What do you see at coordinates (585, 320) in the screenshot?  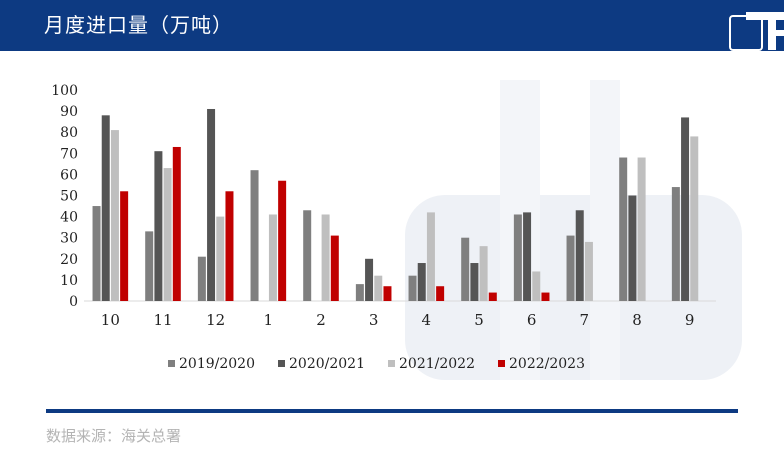 I see `x-tick-label: 7` at bounding box center [585, 320].